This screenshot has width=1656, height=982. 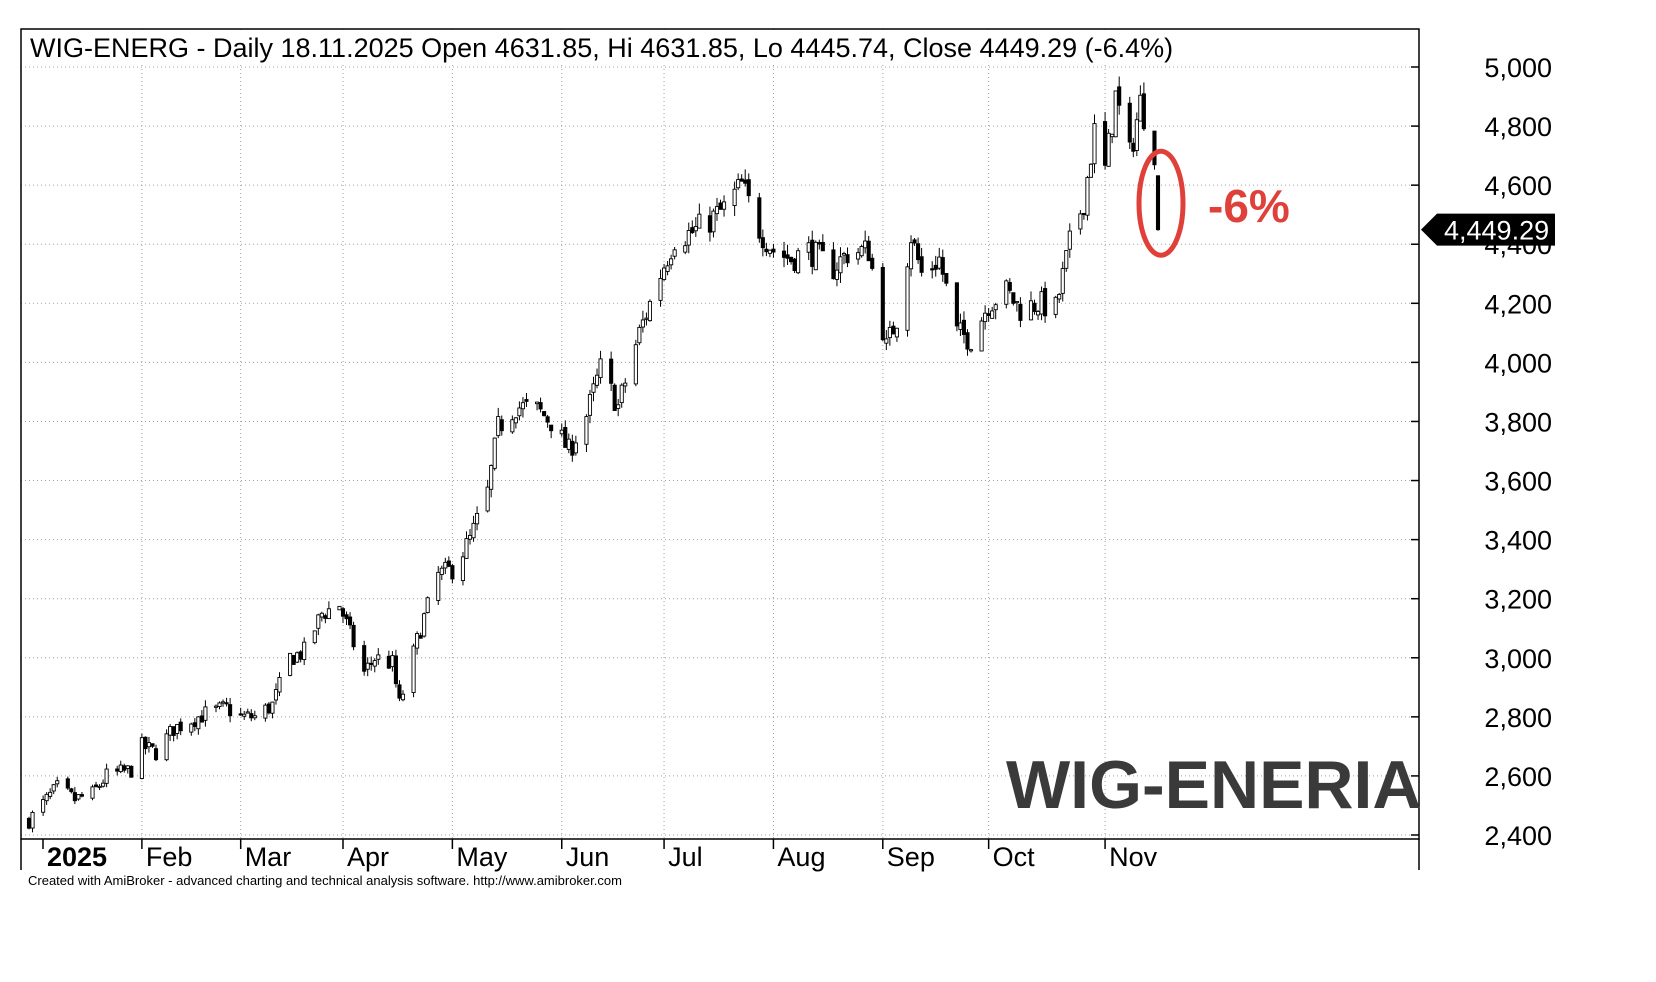 What do you see at coordinates (1249, 206) in the screenshot?
I see `annotation-label: -6%` at bounding box center [1249, 206].